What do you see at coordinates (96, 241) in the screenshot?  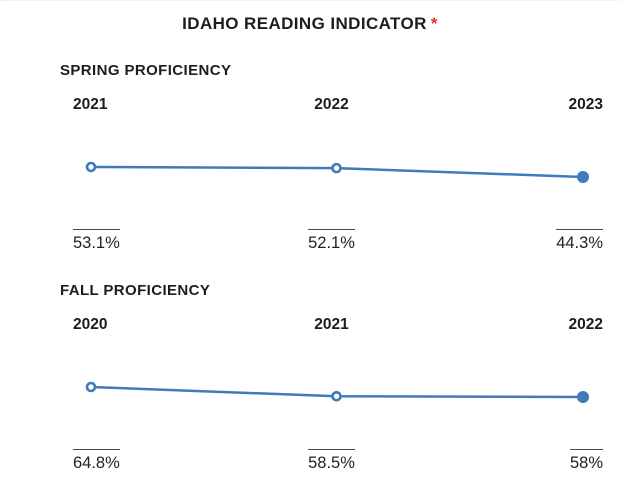 I see `spring-value-2021: 53.1%` at bounding box center [96, 241].